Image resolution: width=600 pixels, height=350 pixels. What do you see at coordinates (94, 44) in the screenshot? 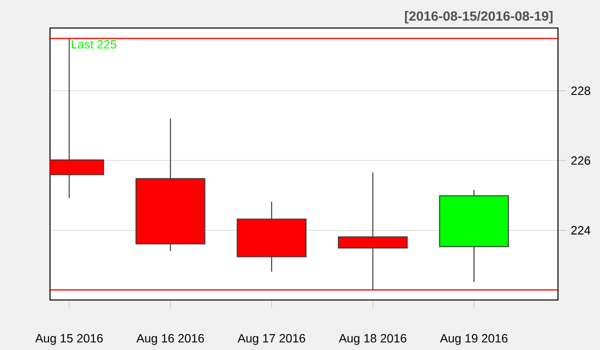
I see `annotation: Last 225` at bounding box center [94, 44].